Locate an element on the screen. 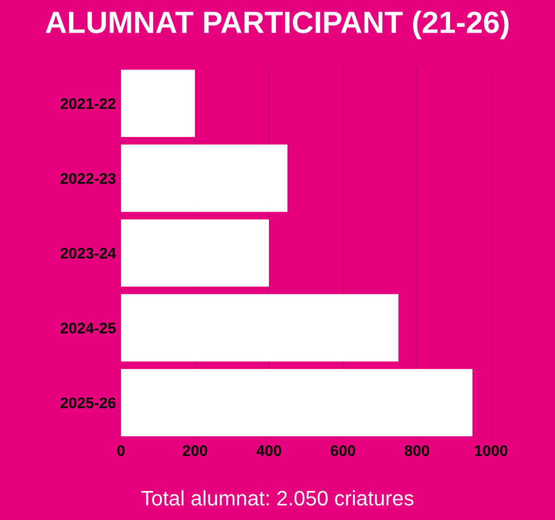 This screenshot has width=555, height=520. y-tick-label: 2024-25 is located at coordinates (88, 328).